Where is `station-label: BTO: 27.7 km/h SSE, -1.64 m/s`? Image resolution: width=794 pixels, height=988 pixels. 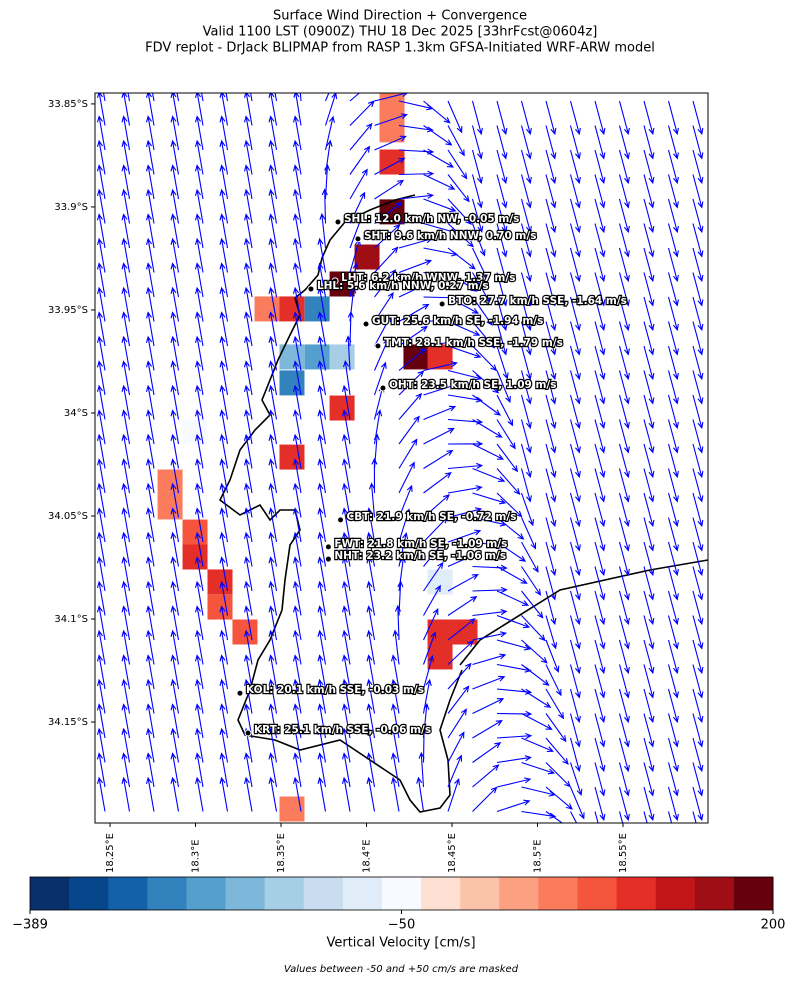 station-label: BTO: 27.7 km/h SSE, -1.64 m/s is located at coordinates (537, 301).